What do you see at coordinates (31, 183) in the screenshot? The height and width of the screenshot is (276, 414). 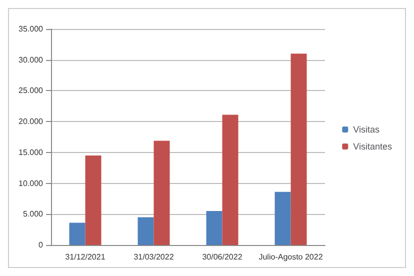 I see `y-tick-label: 10.000` at bounding box center [31, 183].